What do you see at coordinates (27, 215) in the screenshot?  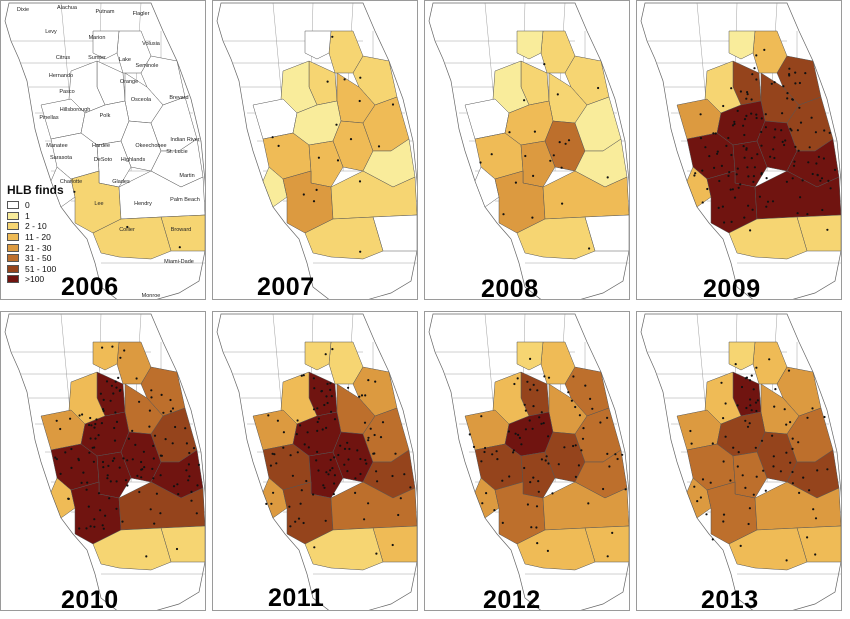 I see `legend-label: 1` at bounding box center [27, 215].